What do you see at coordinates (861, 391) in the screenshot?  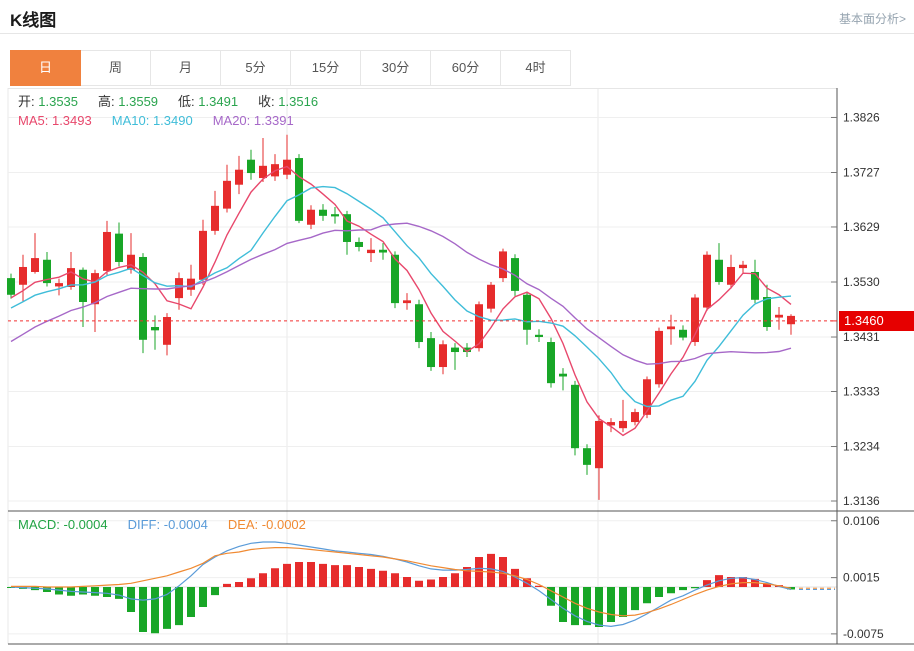 I see `axis-tick-label: 1.3333` at bounding box center [861, 391].